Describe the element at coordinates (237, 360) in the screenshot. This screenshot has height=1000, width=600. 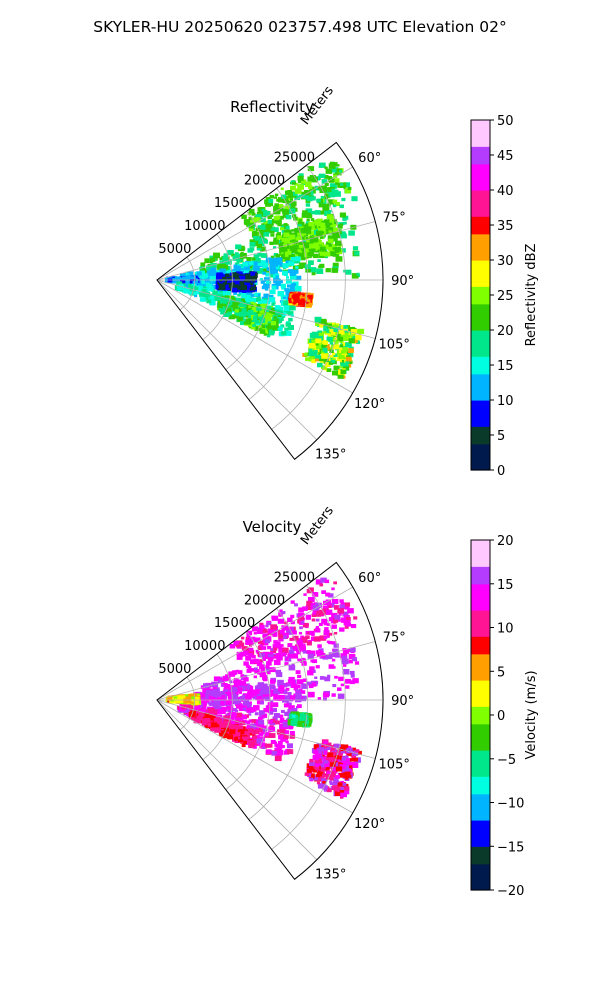
I see `azimuth-spoke` at that location.